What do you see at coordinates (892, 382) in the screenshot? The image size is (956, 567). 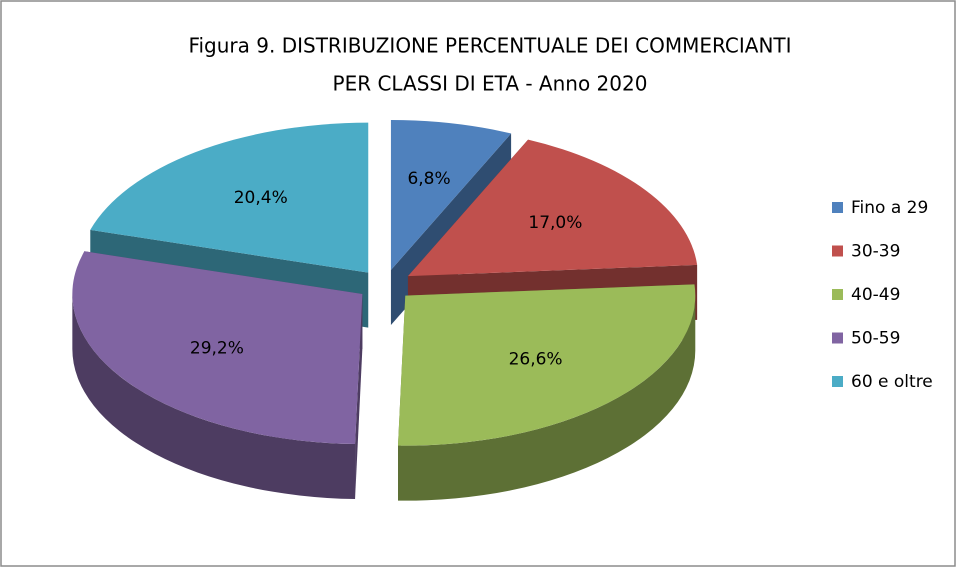 I see `legend-label: 60 e oltre` at bounding box center [892, 382].